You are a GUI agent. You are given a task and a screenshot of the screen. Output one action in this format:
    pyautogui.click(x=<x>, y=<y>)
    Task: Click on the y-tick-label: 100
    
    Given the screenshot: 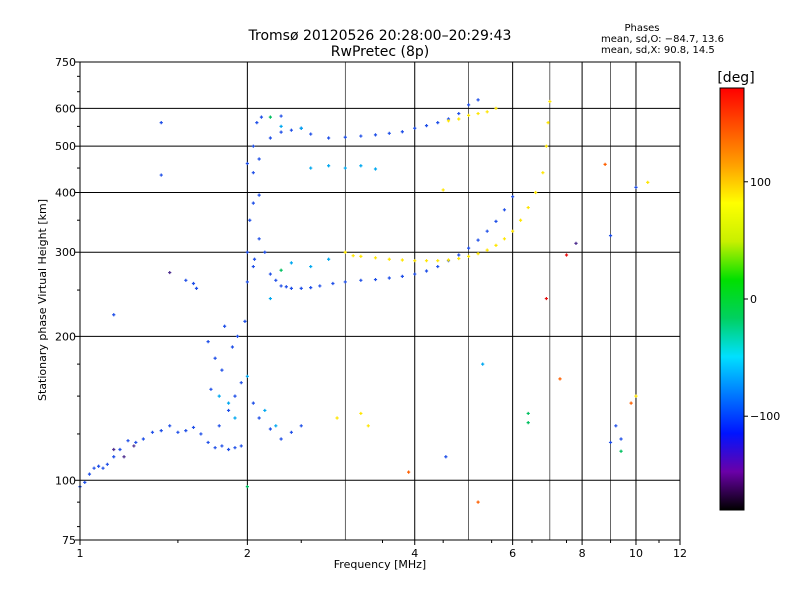 What is the action you would take?
    pyautogui.click(x=65, y=480)
    